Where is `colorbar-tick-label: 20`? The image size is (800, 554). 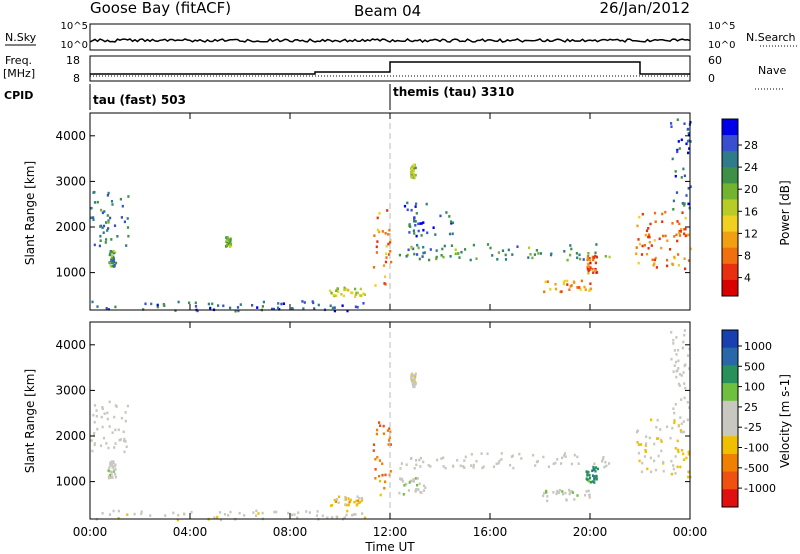
colorbar-tick-label: 20 is located at coordinates (751, 189).